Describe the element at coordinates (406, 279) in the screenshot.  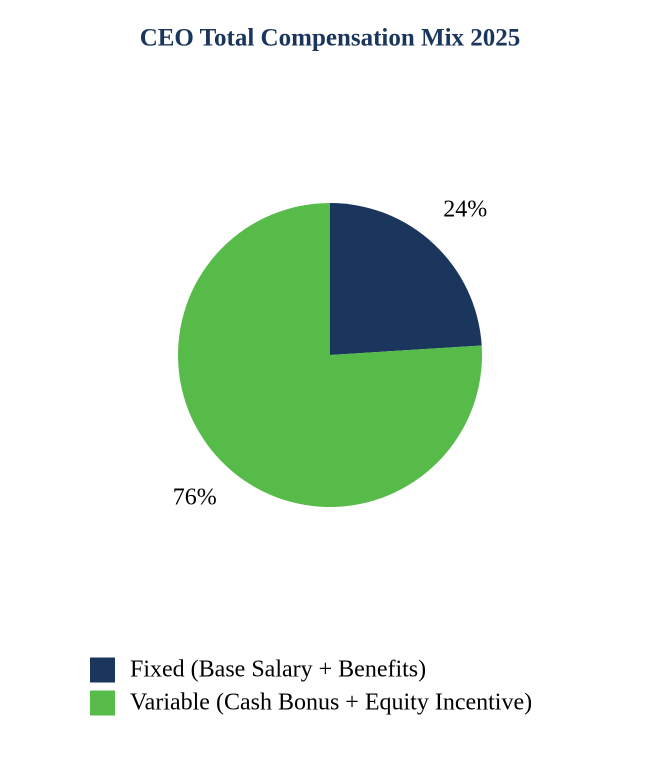
I see `pie-slice` at that location.